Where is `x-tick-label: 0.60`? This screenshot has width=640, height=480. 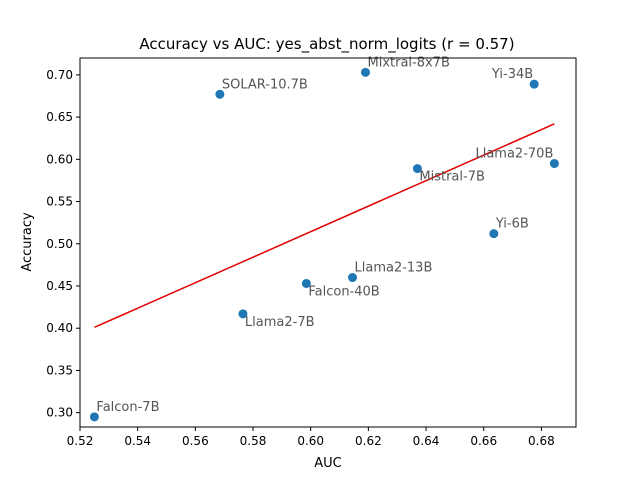
x-tick-label: 0.60 is located at coordinates (310, 441).